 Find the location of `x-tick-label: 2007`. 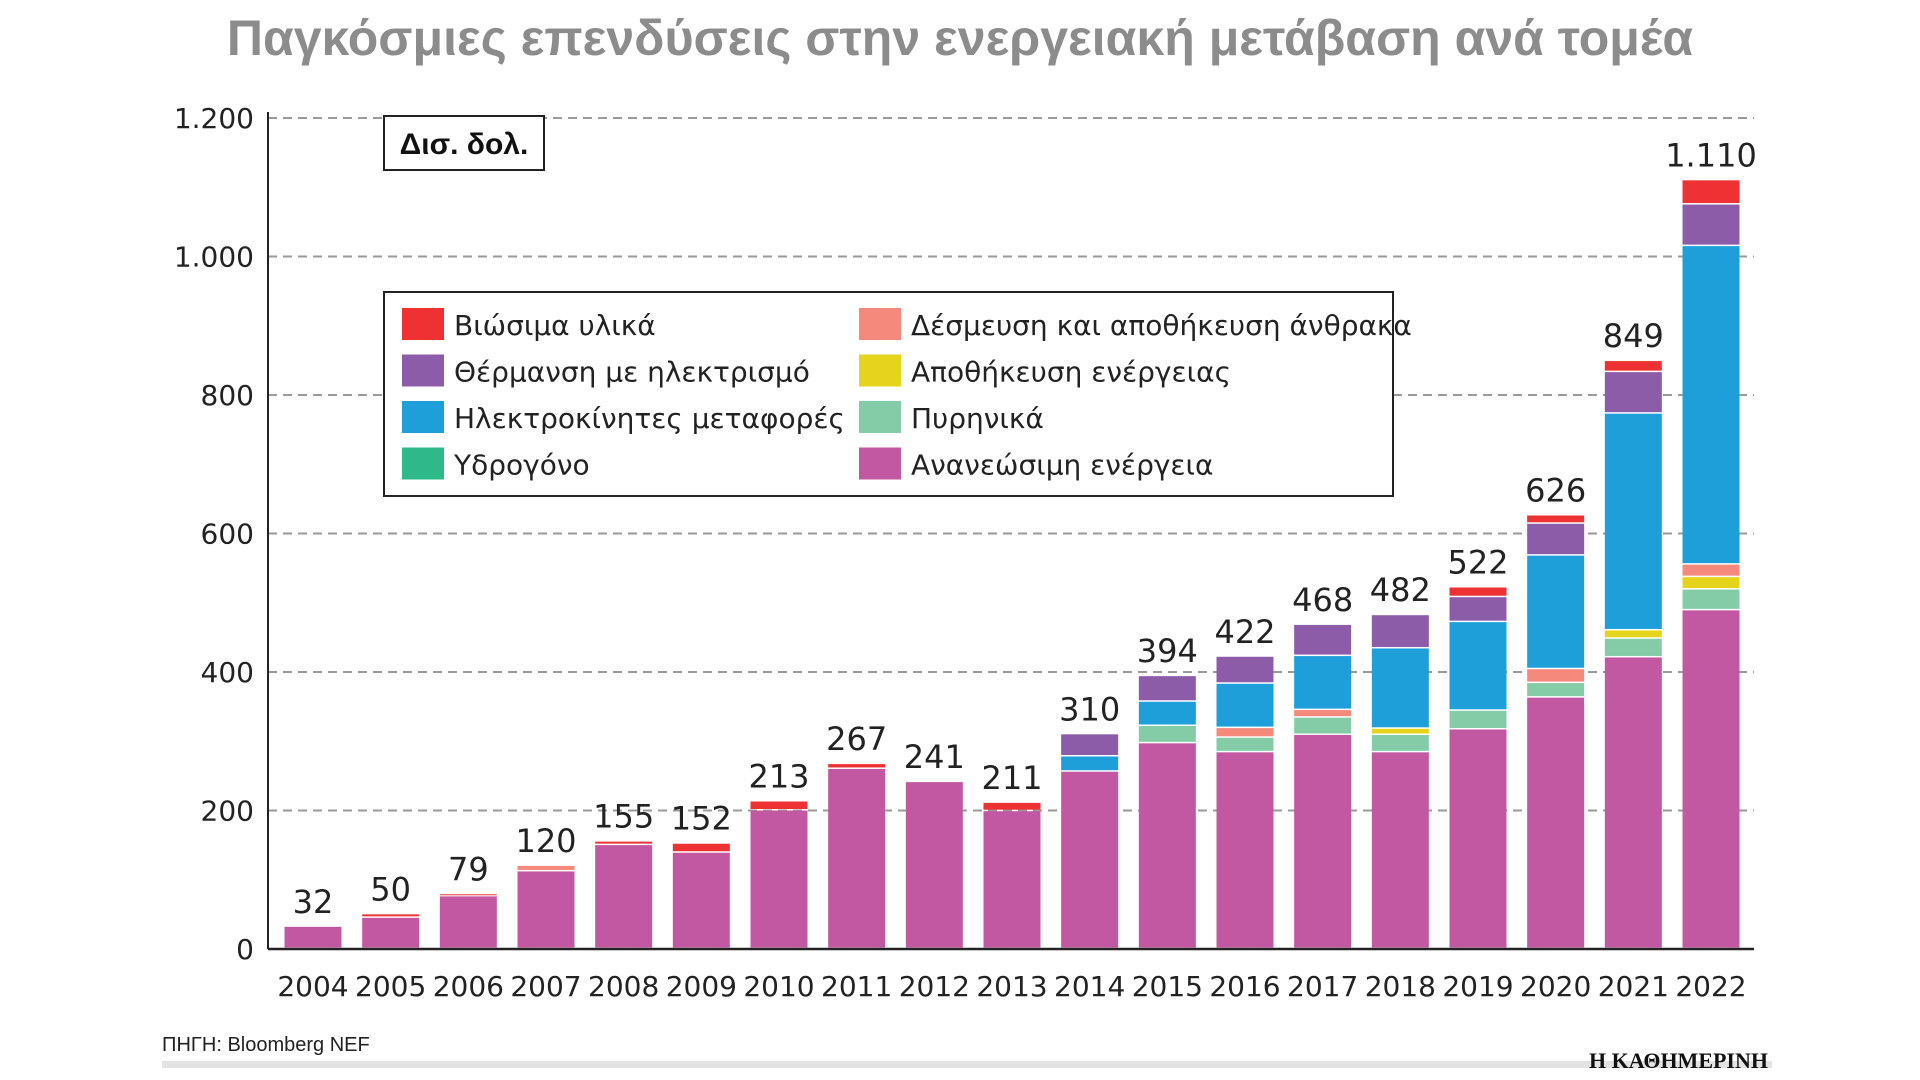

x-tick-label: 2007 is located at coordinates (545, 986).